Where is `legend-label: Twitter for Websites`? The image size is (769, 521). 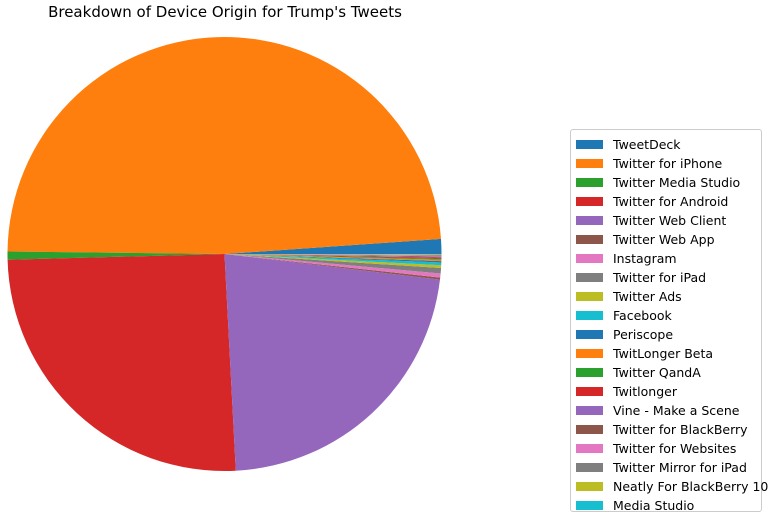 legend-label: Twitter for Websites is located at coordinates (675, 448).